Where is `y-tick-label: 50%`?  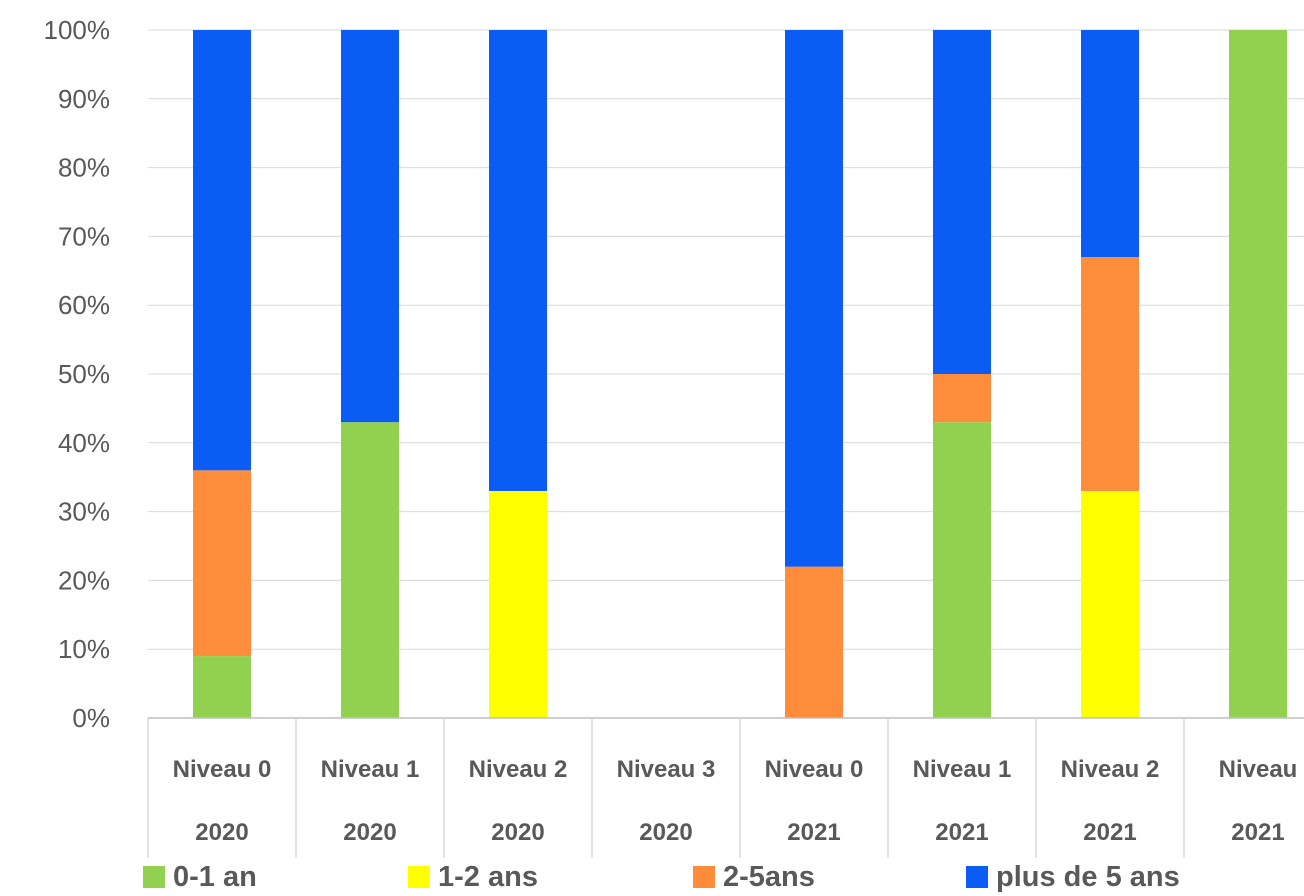 y-tick-label: 50% is located at coordinates (84, 374).